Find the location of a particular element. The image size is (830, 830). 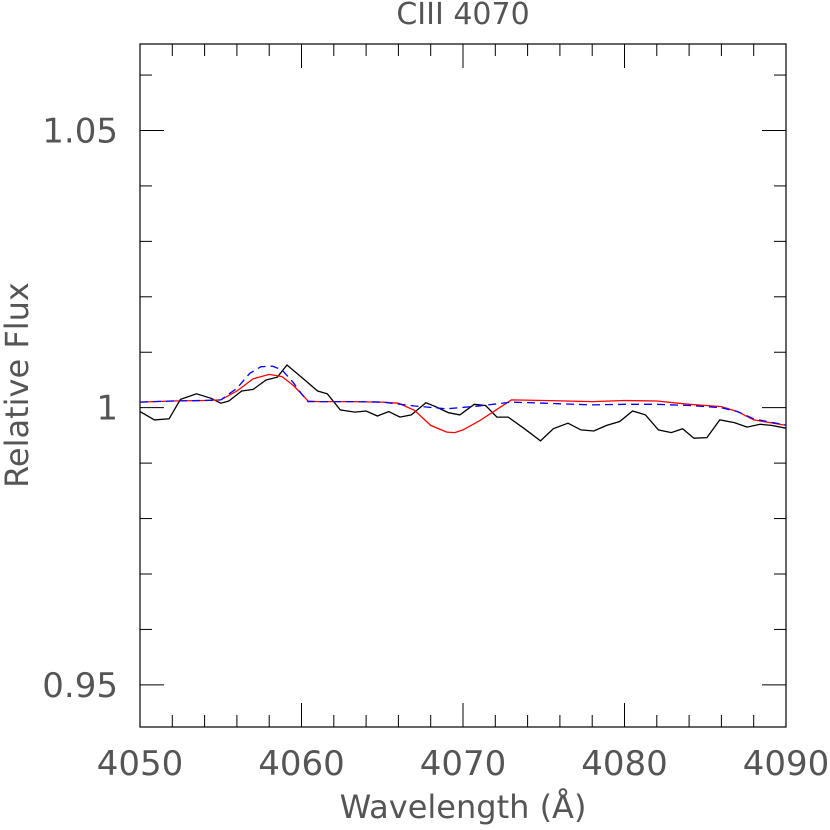

x-axis-label: Wavelength (Å) is located at coordinates (463, 807).